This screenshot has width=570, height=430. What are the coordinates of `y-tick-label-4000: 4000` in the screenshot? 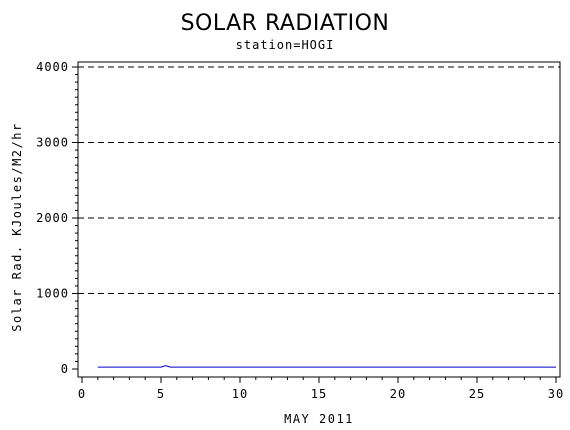 It's located at (52, 67).